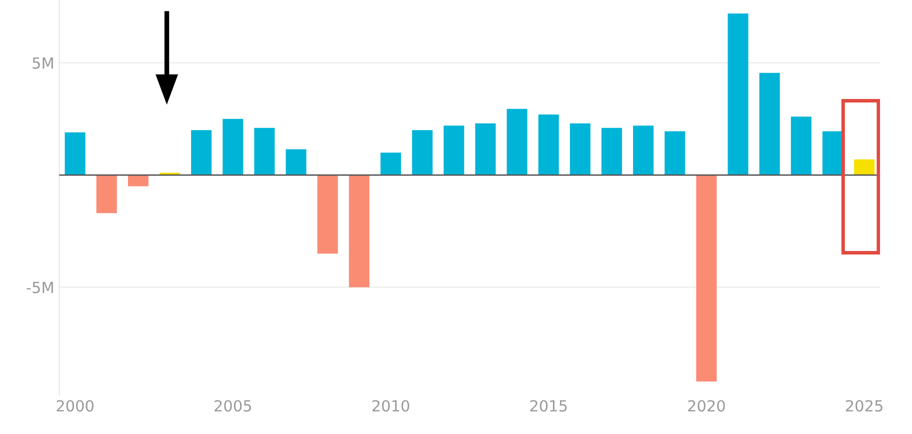 This screenshot has height=434, width=912. I want to click on x-tick-label: 2025, so click(864, 406).